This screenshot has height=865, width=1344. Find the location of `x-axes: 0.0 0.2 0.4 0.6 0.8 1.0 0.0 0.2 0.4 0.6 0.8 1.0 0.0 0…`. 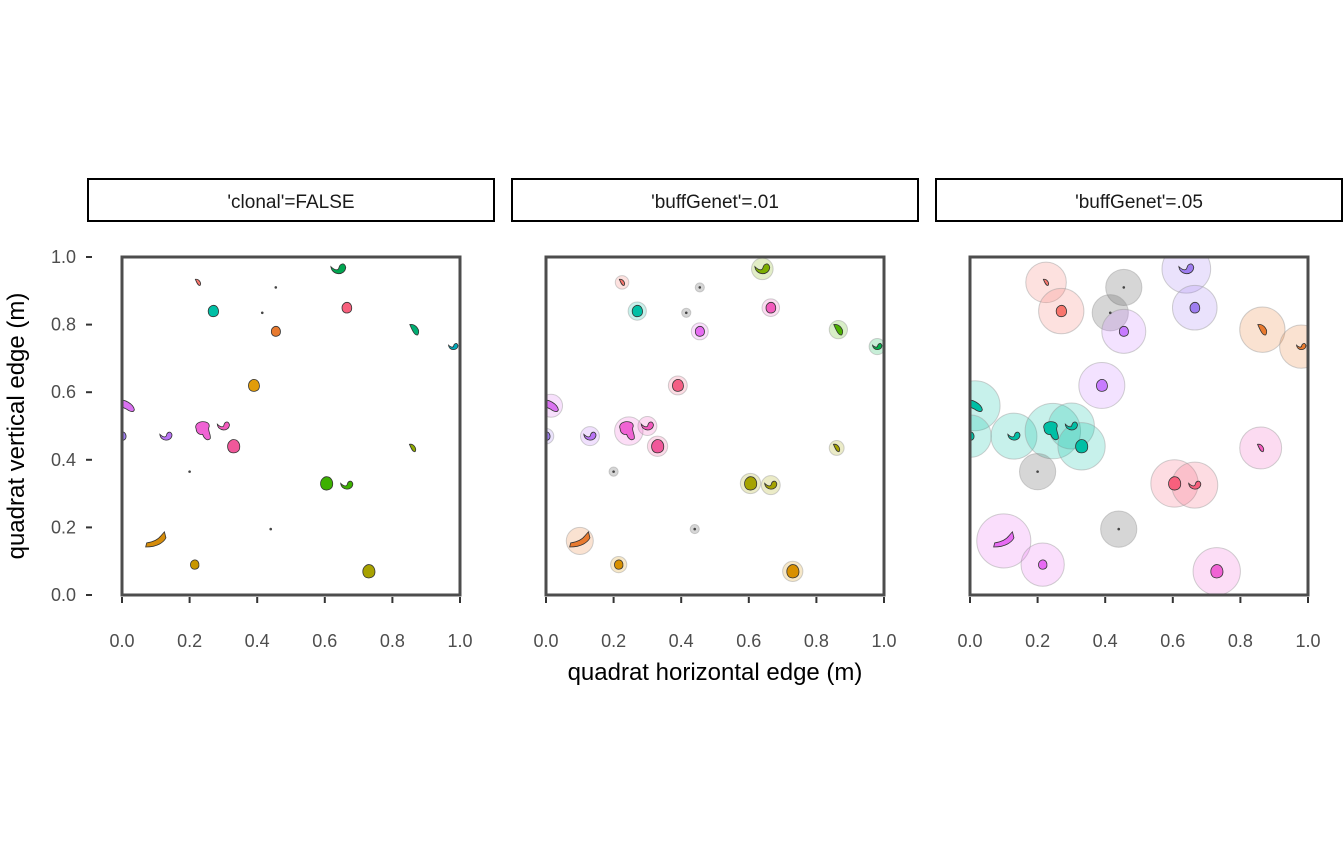

x-axes: 0.0 0.2 0.4 0.6 0.8 1.0 0.0 0.2 0.4 0.6 0.8 1.0 0.0 0… is located at coordinates (715, 624).